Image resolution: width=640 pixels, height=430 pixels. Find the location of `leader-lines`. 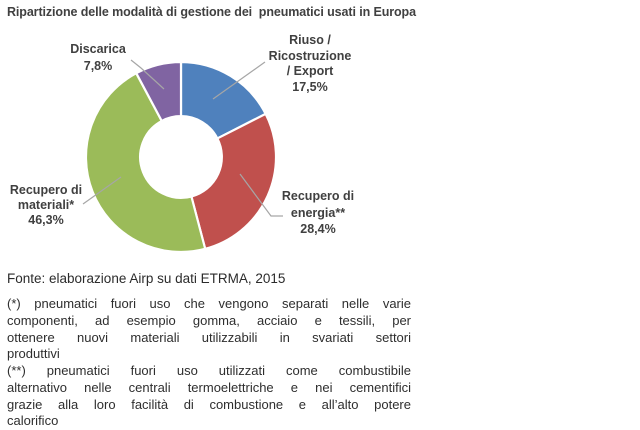

leader-lines is located at coordinates (182, 138).